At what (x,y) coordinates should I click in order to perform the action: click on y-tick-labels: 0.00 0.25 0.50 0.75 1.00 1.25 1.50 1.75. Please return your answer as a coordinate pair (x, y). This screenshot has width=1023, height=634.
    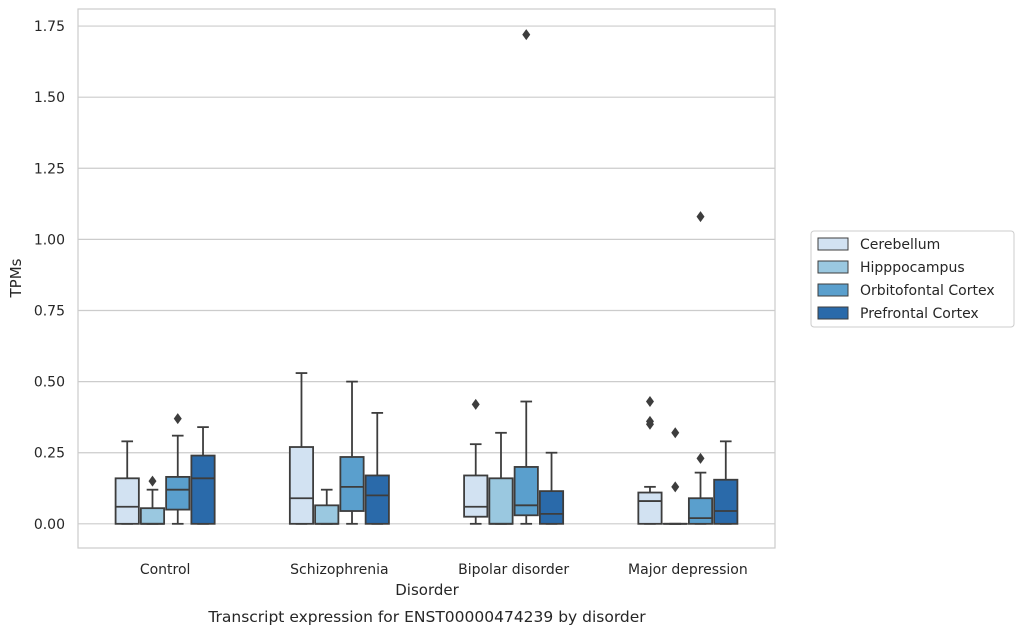
    Looking at the image, I should click on (49, 276).